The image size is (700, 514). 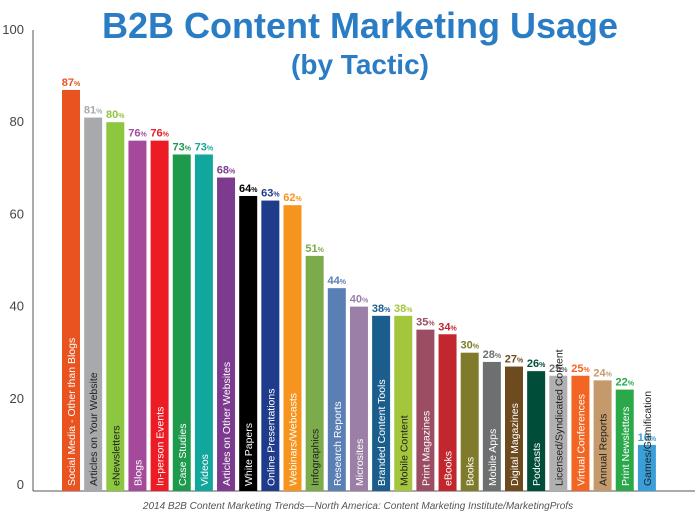 I want to click on category-label: Articles on Other Websites, so click(x=227, y=424).